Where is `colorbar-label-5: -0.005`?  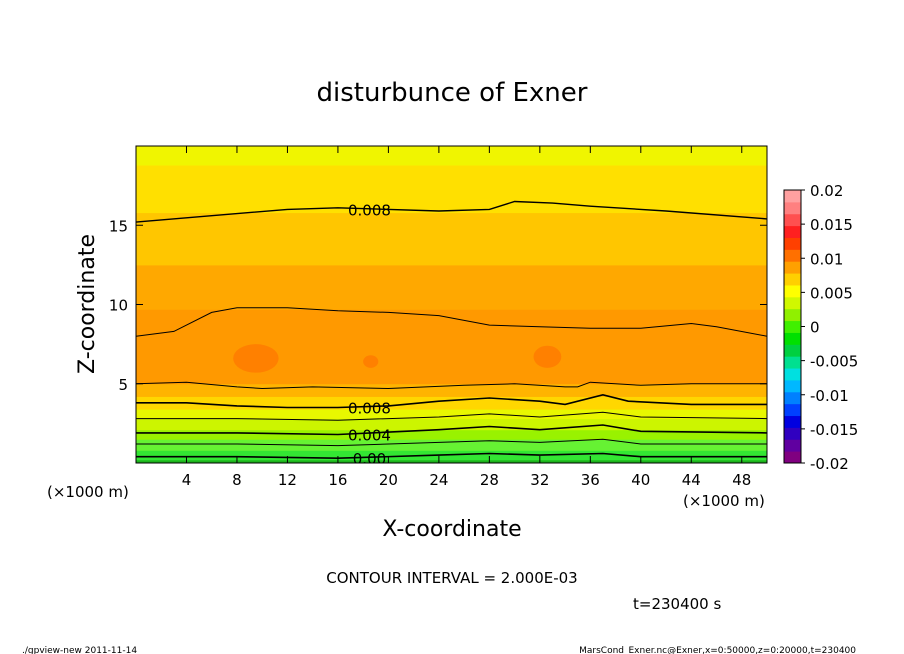
colorbar-label-5: -0.005 is located at coordinates (834, 362).